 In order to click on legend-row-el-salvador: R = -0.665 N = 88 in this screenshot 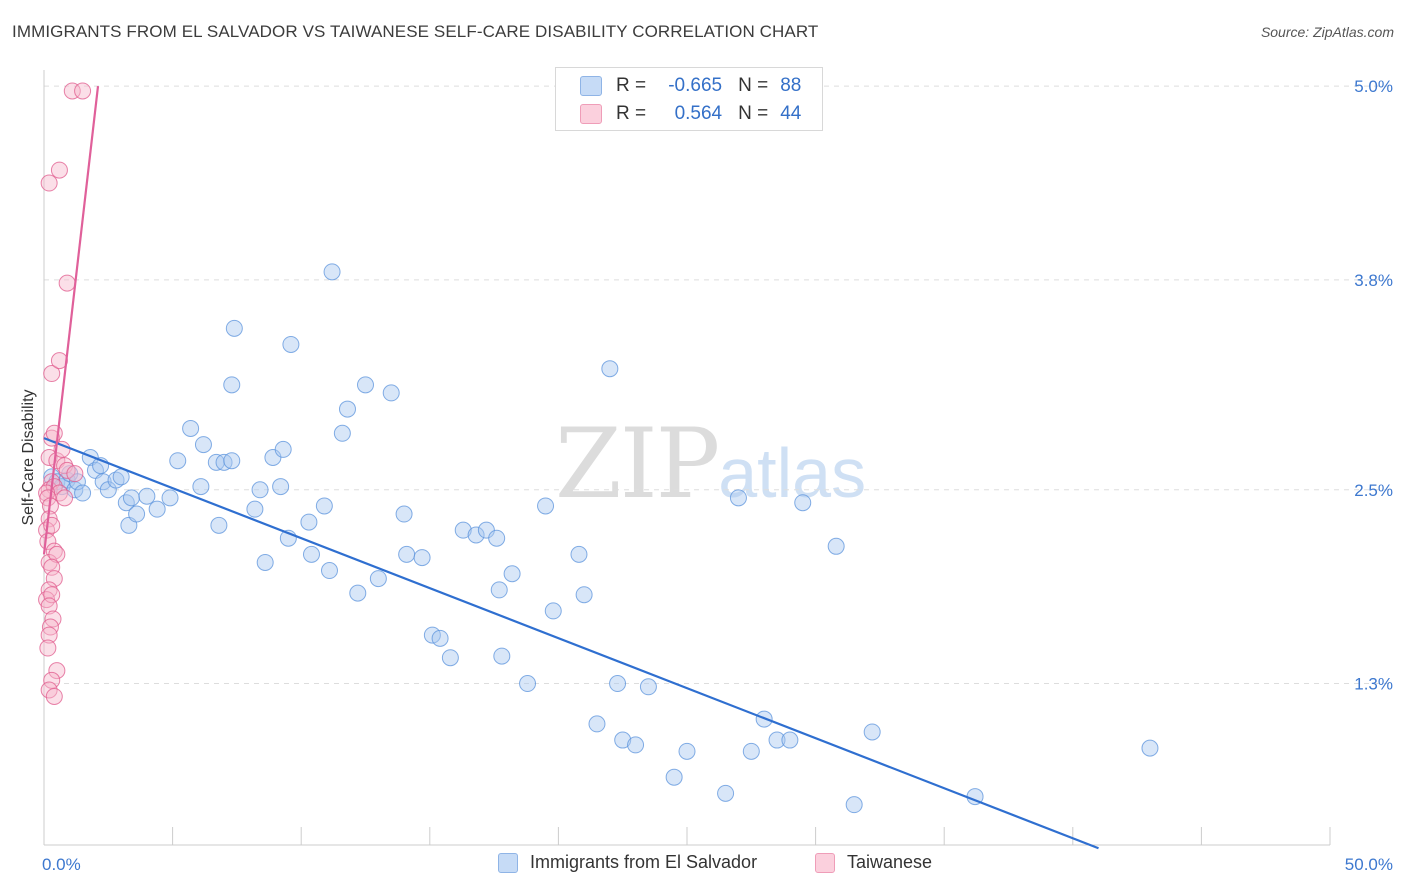, I will do `click(690, 86)`.